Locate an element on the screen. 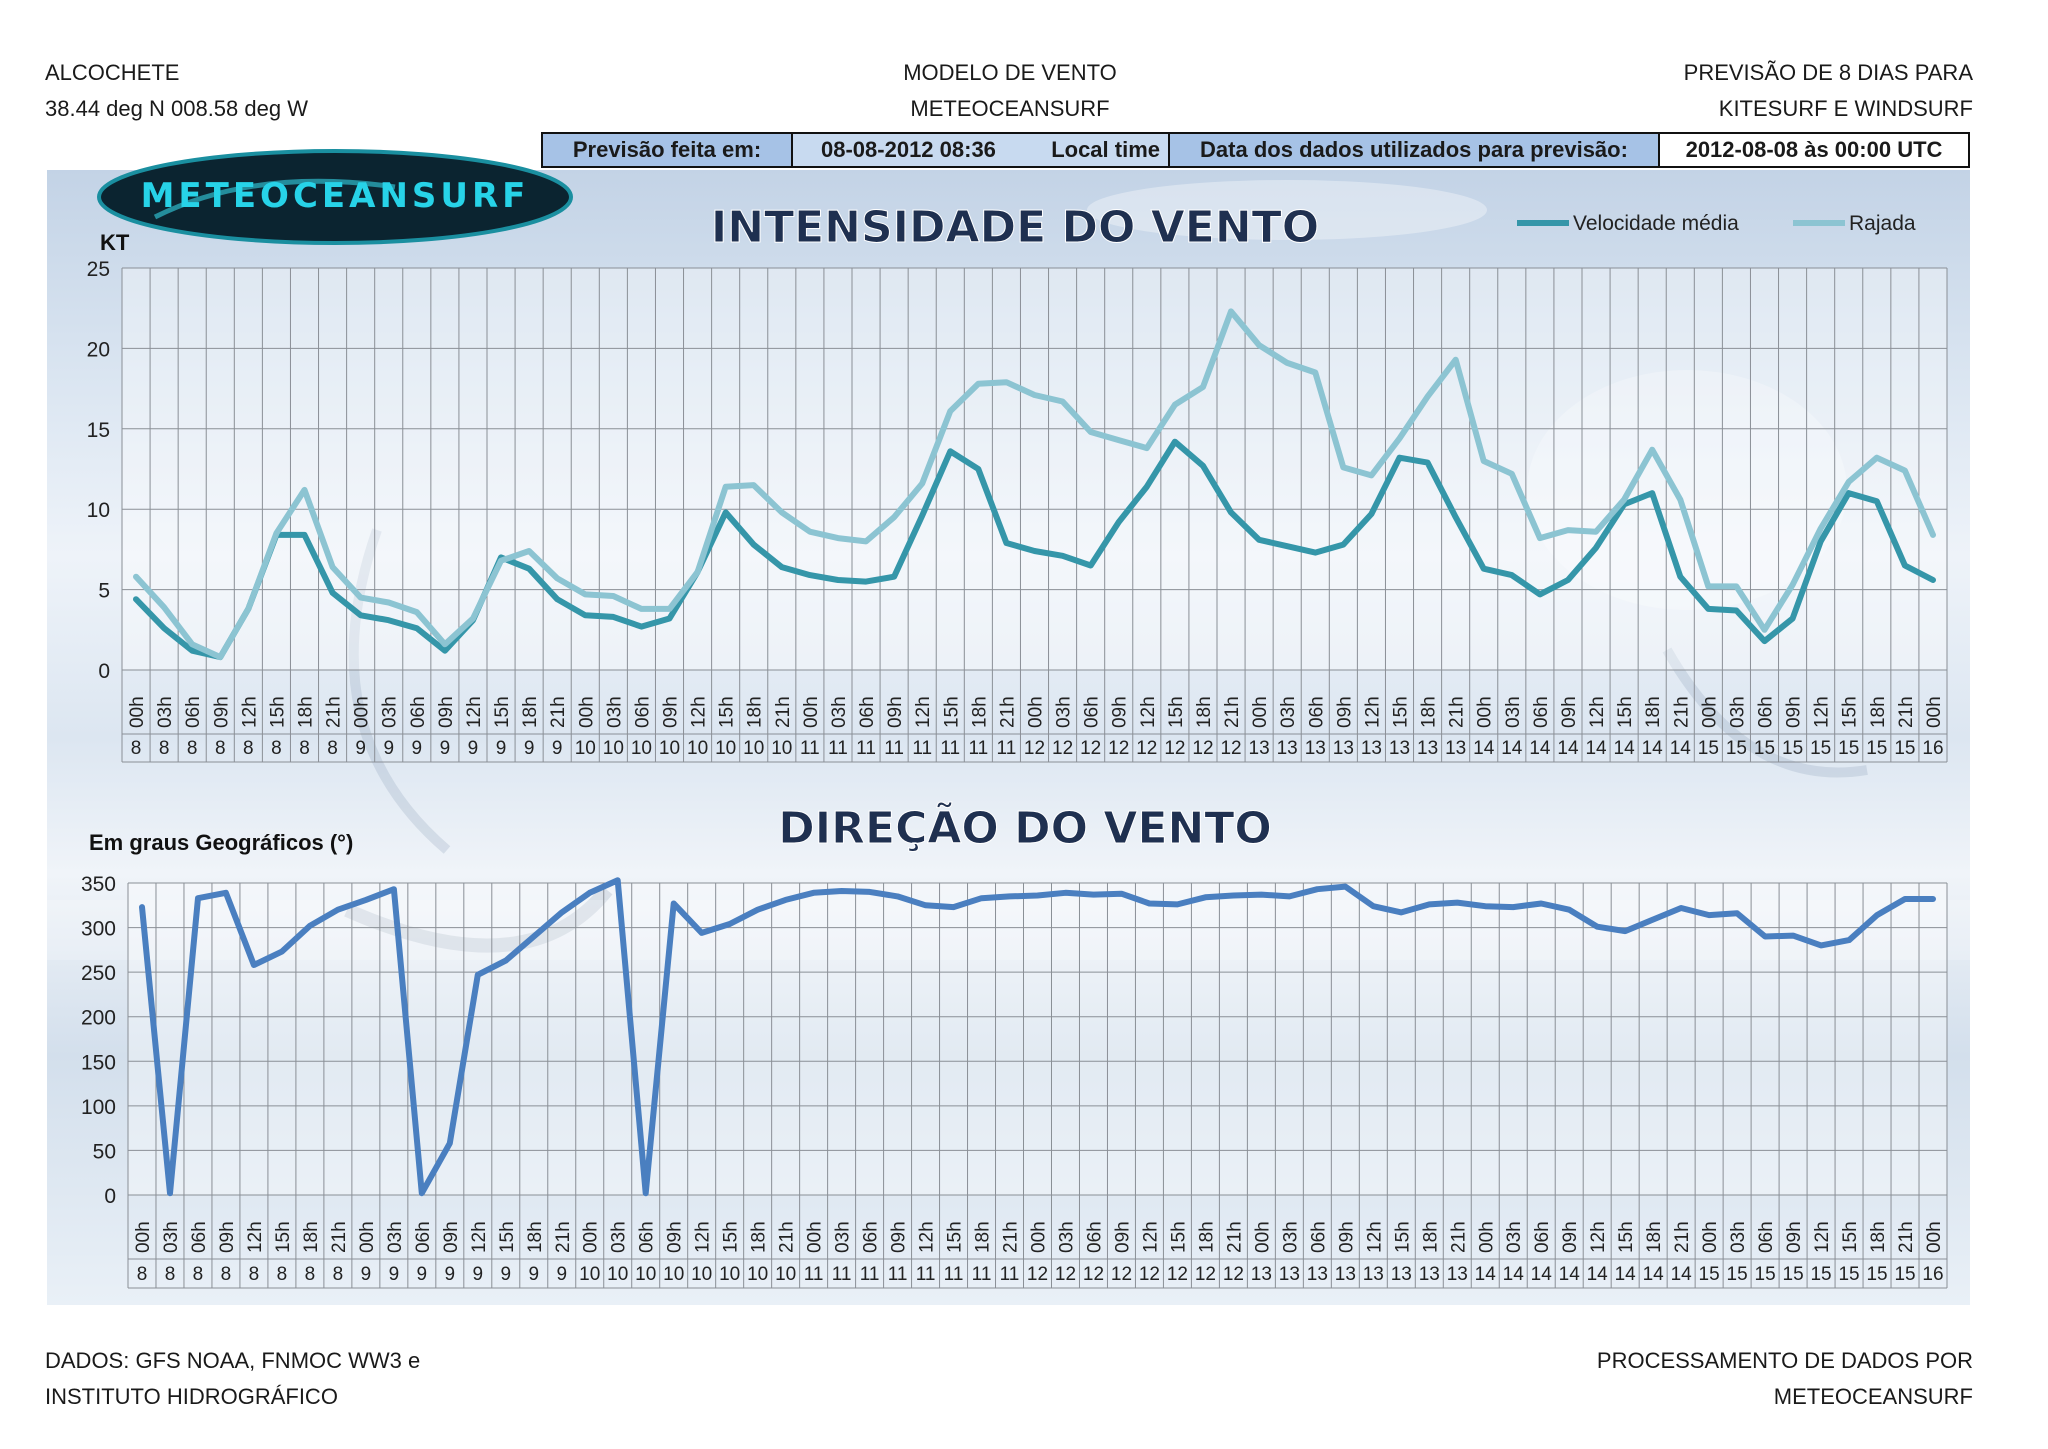 The width and height of the screenshot is (2048, 1449). y-tick-label: 10 is located at coordinates (98, 510).